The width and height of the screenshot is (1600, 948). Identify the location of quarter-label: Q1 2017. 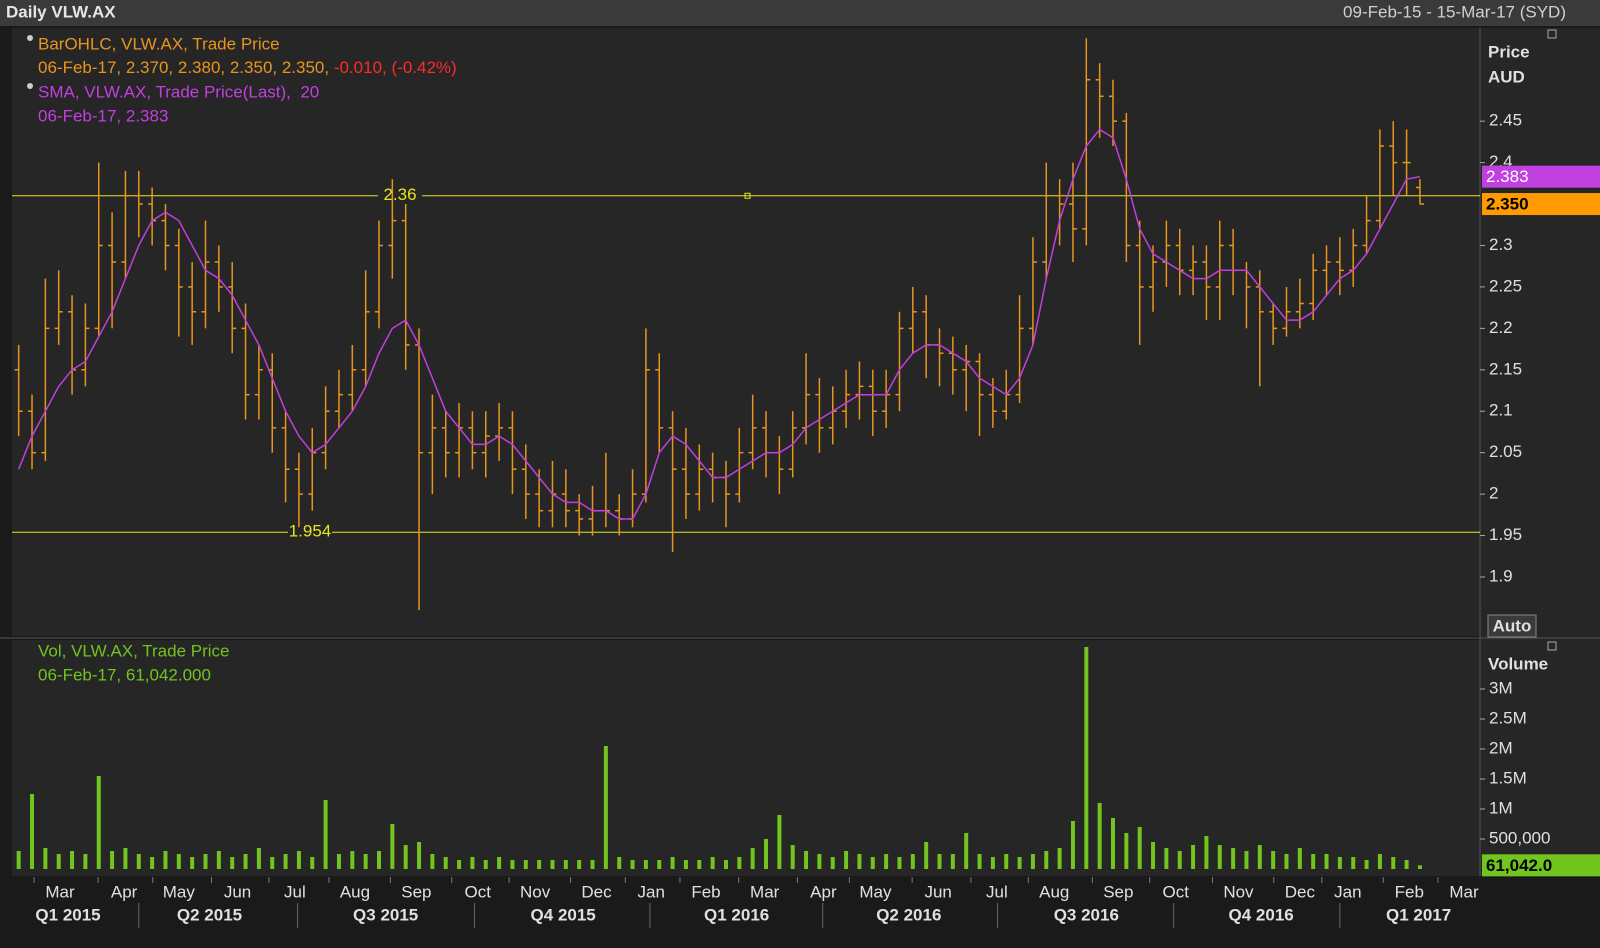
(1418, 914).